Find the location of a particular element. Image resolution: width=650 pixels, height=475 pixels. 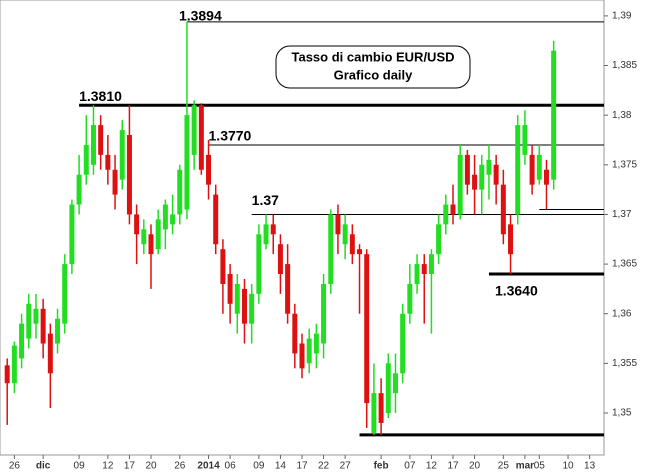

level-label: 1.3640 is located at coordinates (516, 291).